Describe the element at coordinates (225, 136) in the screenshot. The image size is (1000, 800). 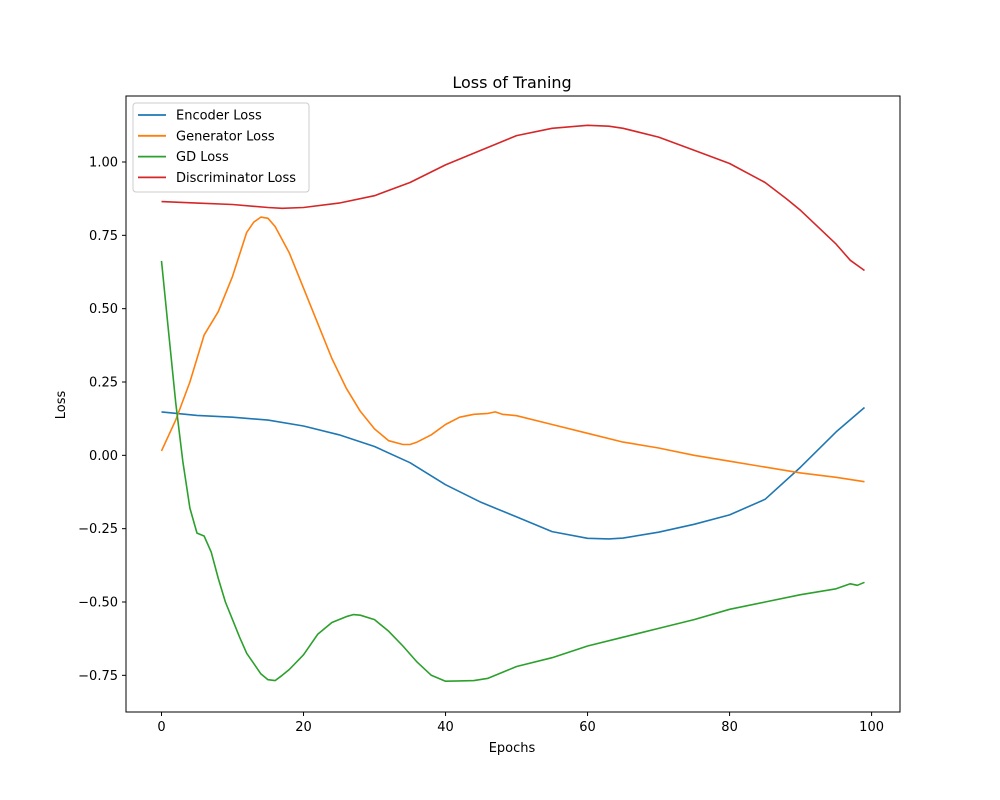
I see `legend-label: Generator Loss` at that location.